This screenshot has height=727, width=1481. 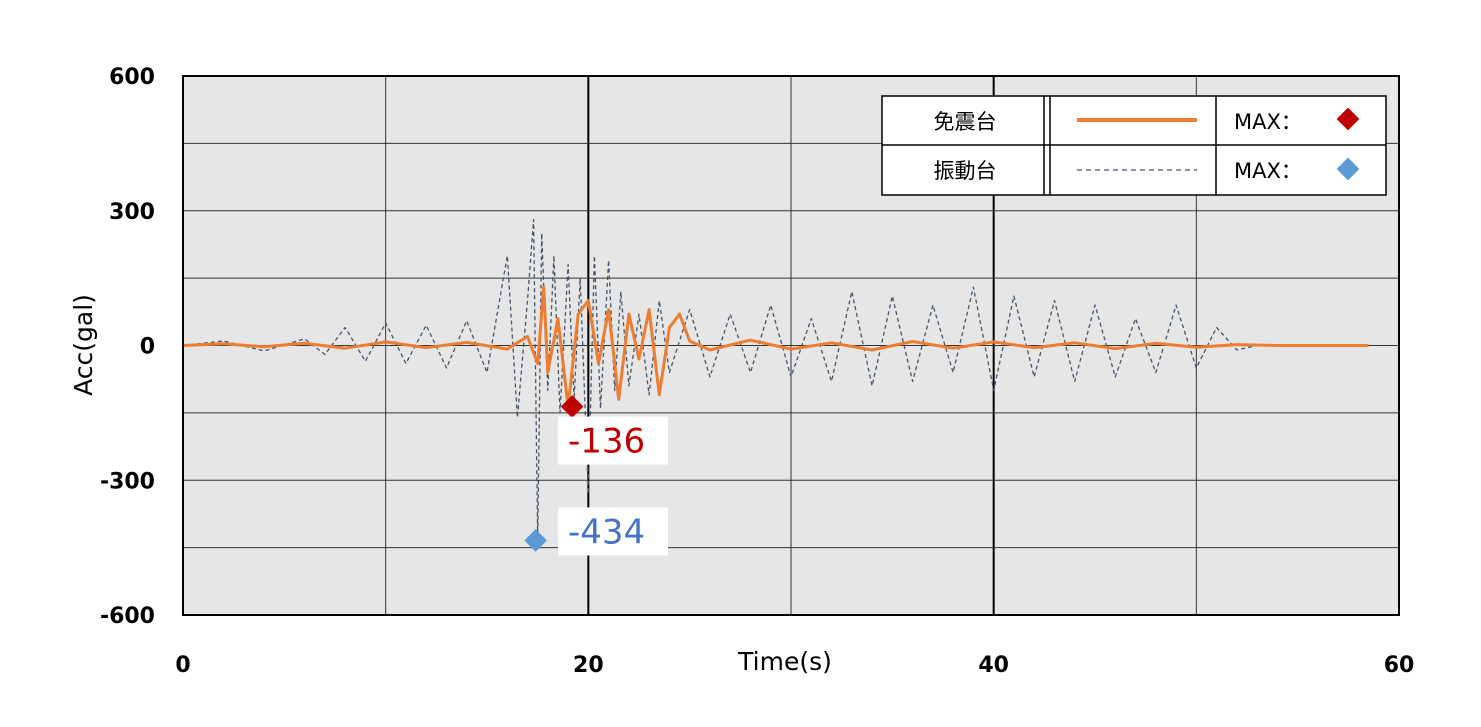 What do you see at coordinates (775, 347) in the screenshot?
I see `series-line` at bounding box center [775, 347].